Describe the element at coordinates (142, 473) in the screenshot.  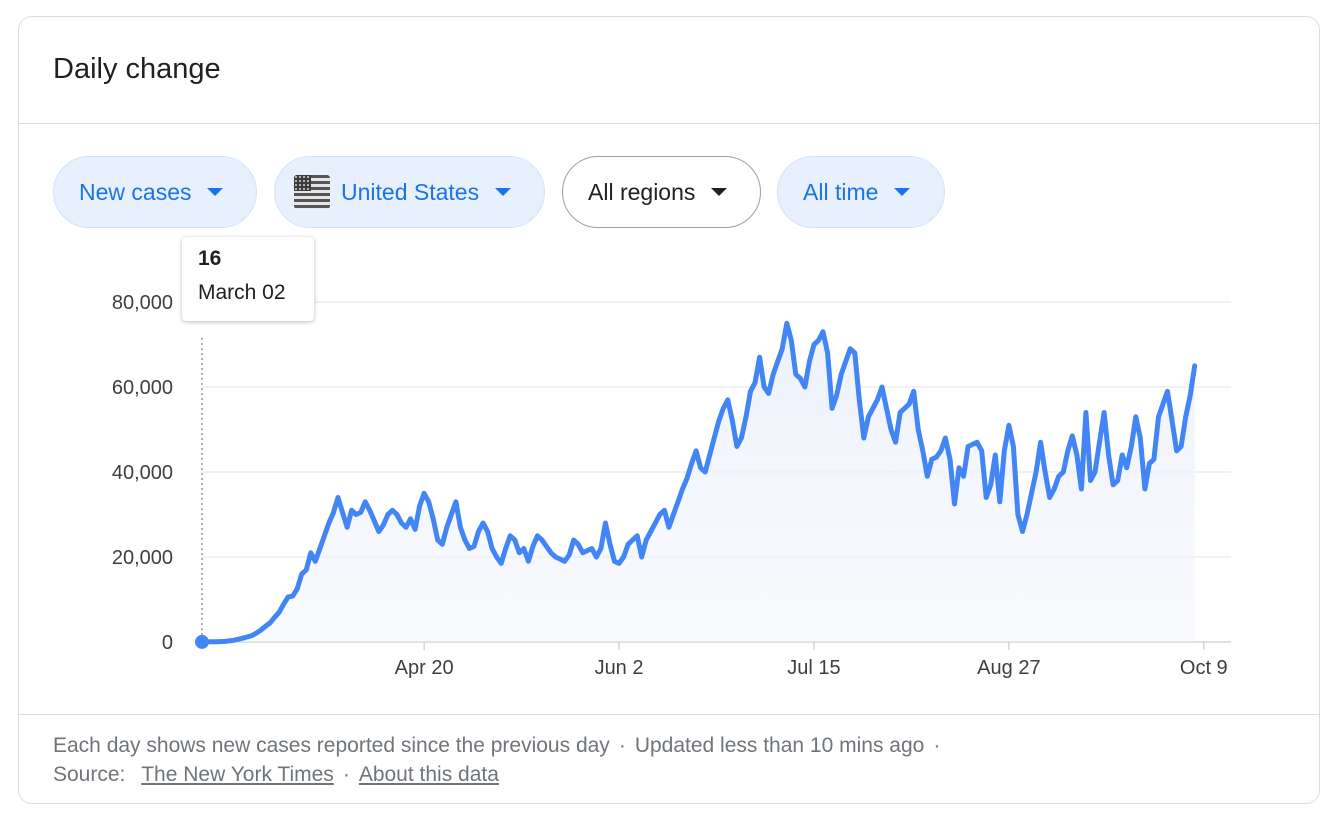
I see `y-tick-label: 40,000` at that location.